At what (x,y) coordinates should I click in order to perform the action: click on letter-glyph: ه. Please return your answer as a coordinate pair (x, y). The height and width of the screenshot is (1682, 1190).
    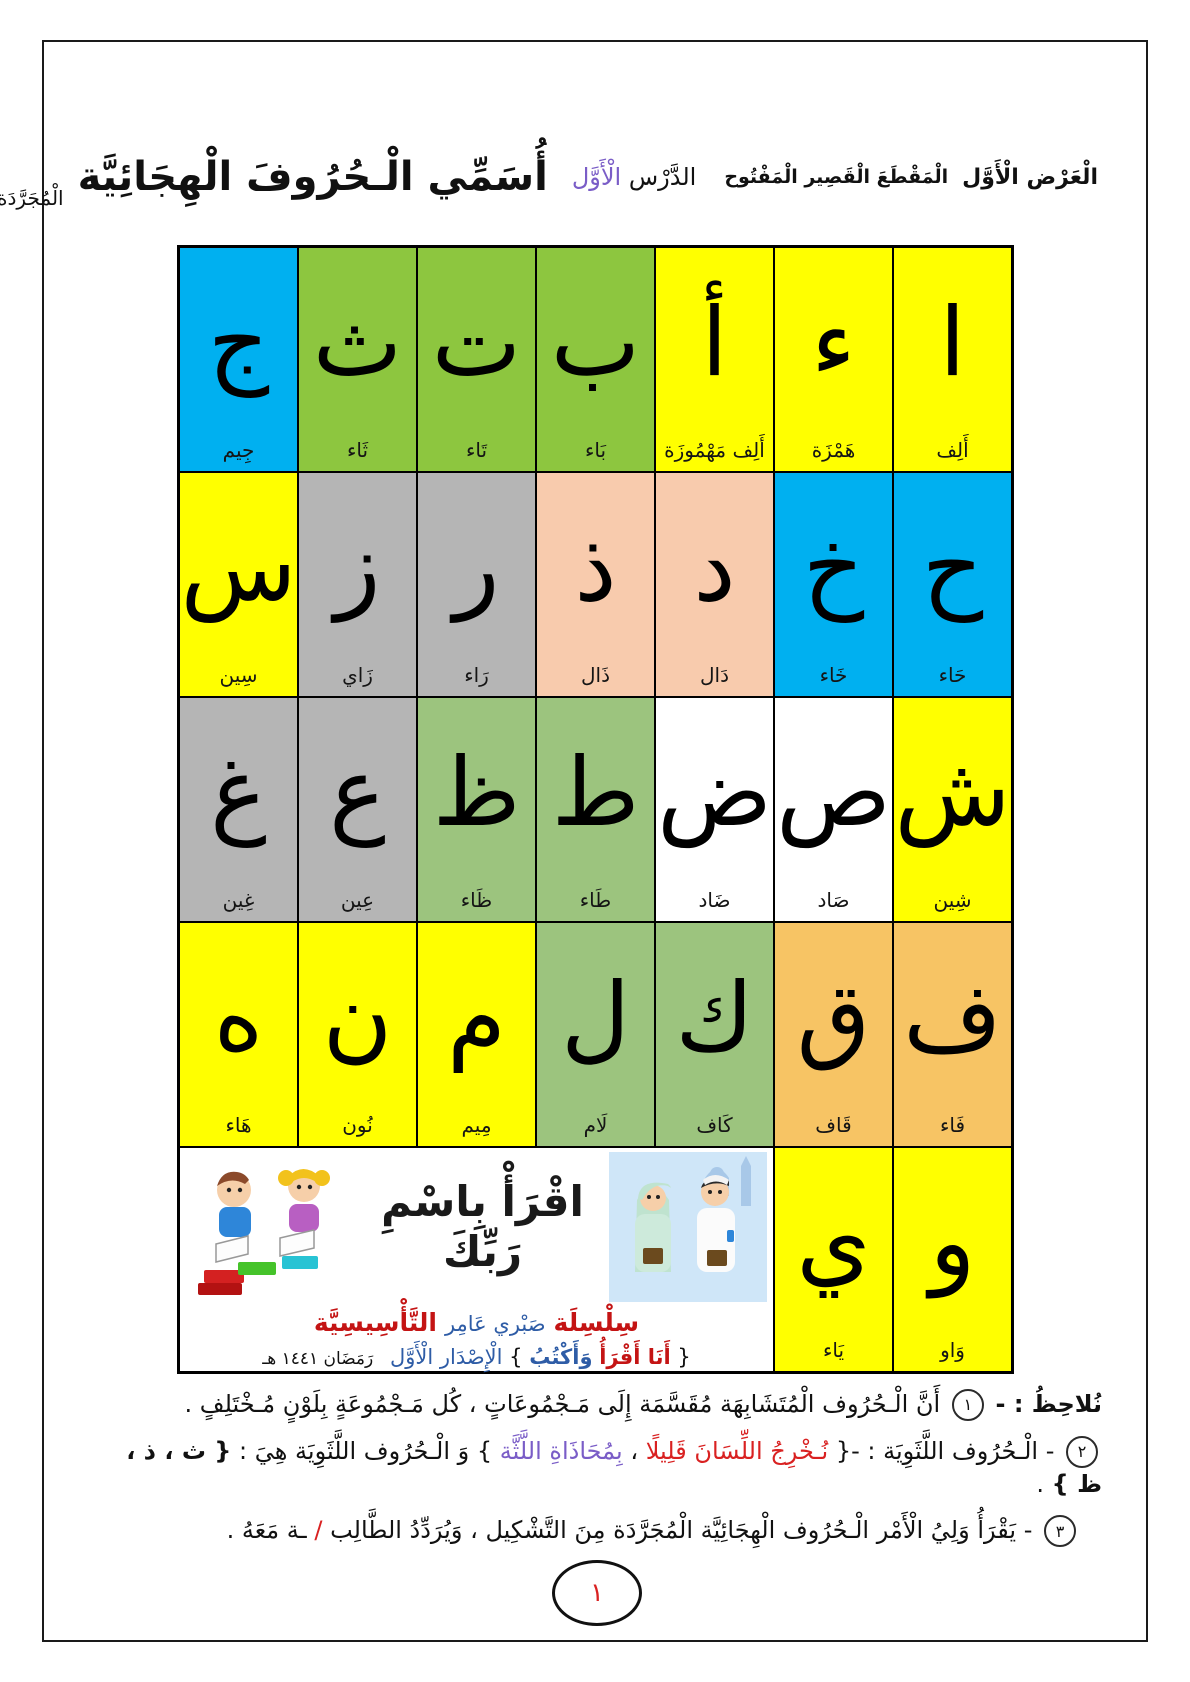
    Looking at the image, I should click on (238, 1017).